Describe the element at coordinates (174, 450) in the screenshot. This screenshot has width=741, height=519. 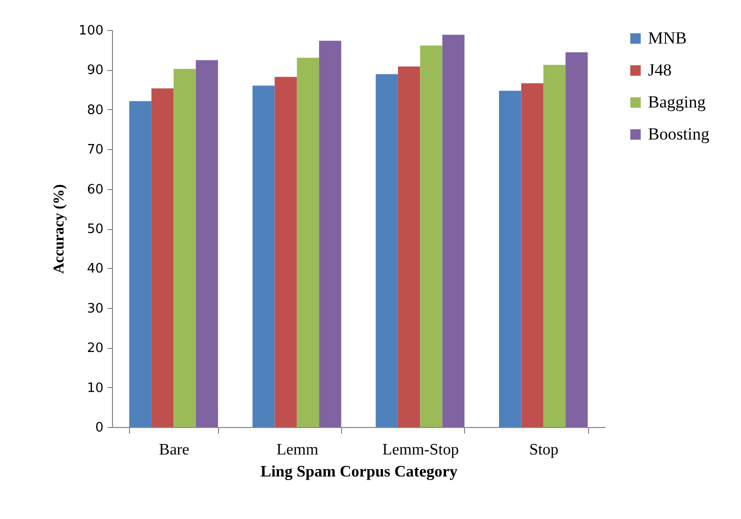
I see `x-tick-label: Bare` at that location.